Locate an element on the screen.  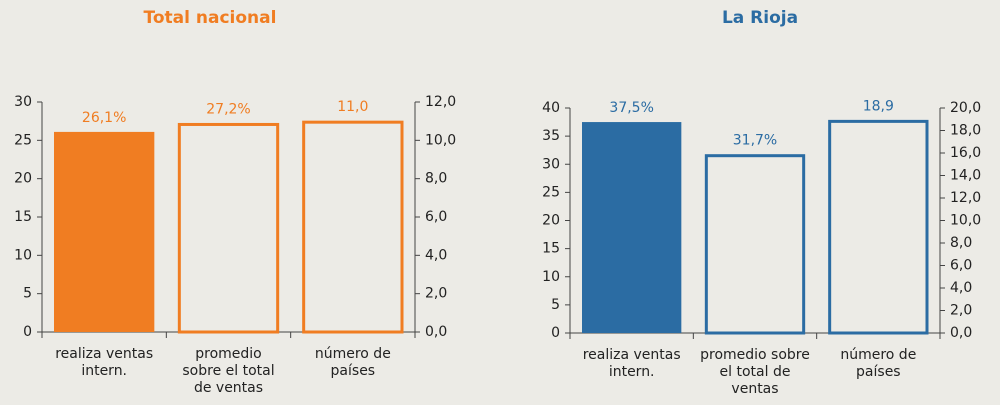
data-label: 26,1% is located at coordinates (104, 118).